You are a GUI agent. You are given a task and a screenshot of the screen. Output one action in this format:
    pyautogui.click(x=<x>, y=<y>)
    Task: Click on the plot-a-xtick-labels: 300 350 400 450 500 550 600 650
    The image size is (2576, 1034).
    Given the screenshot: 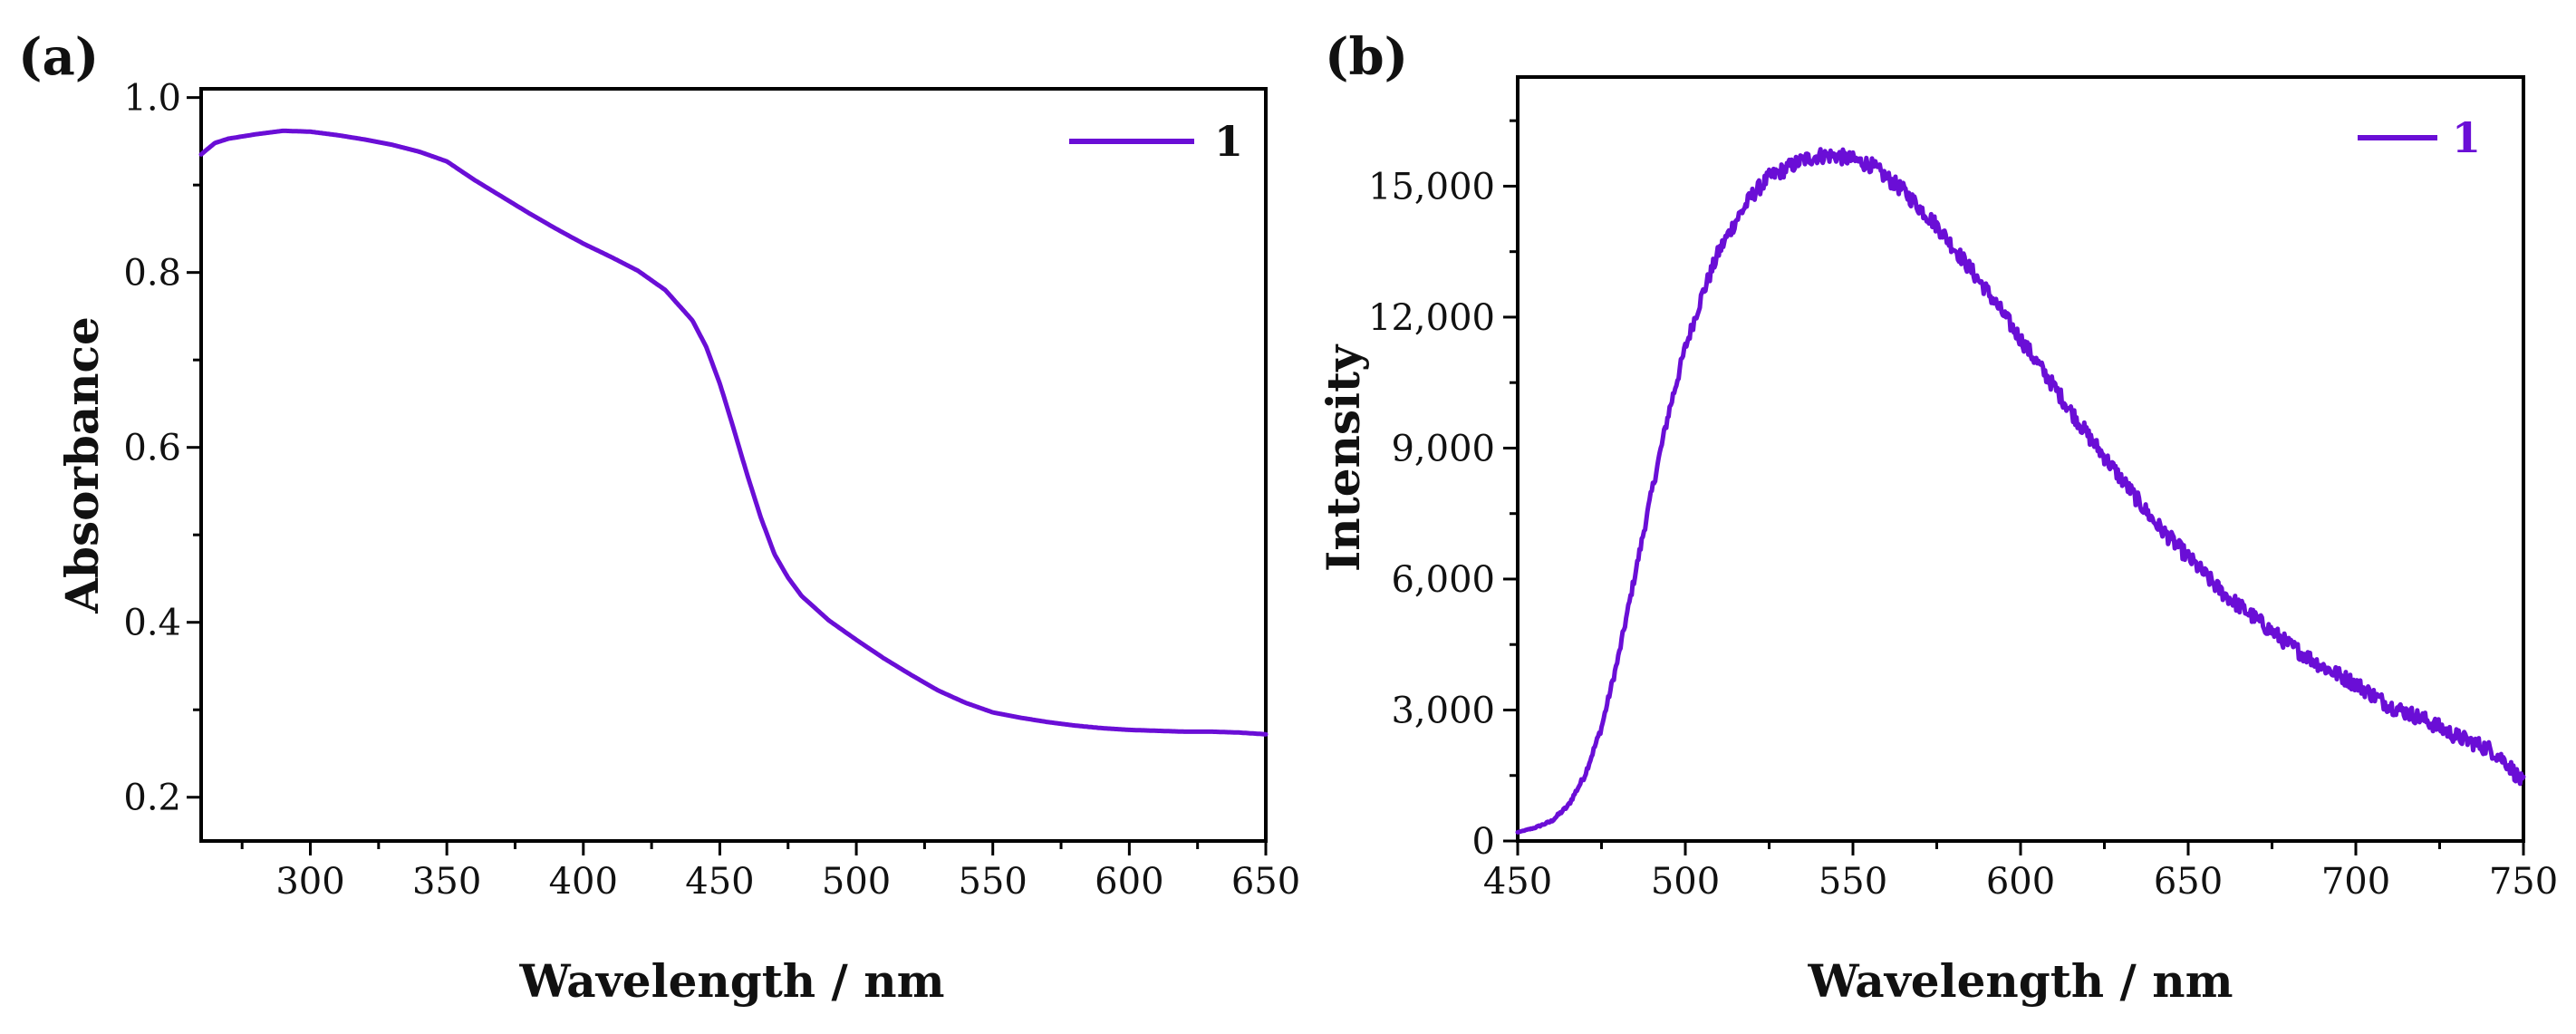 What is the action you would take?
    pyautogui.click(x=787, y=882)
    